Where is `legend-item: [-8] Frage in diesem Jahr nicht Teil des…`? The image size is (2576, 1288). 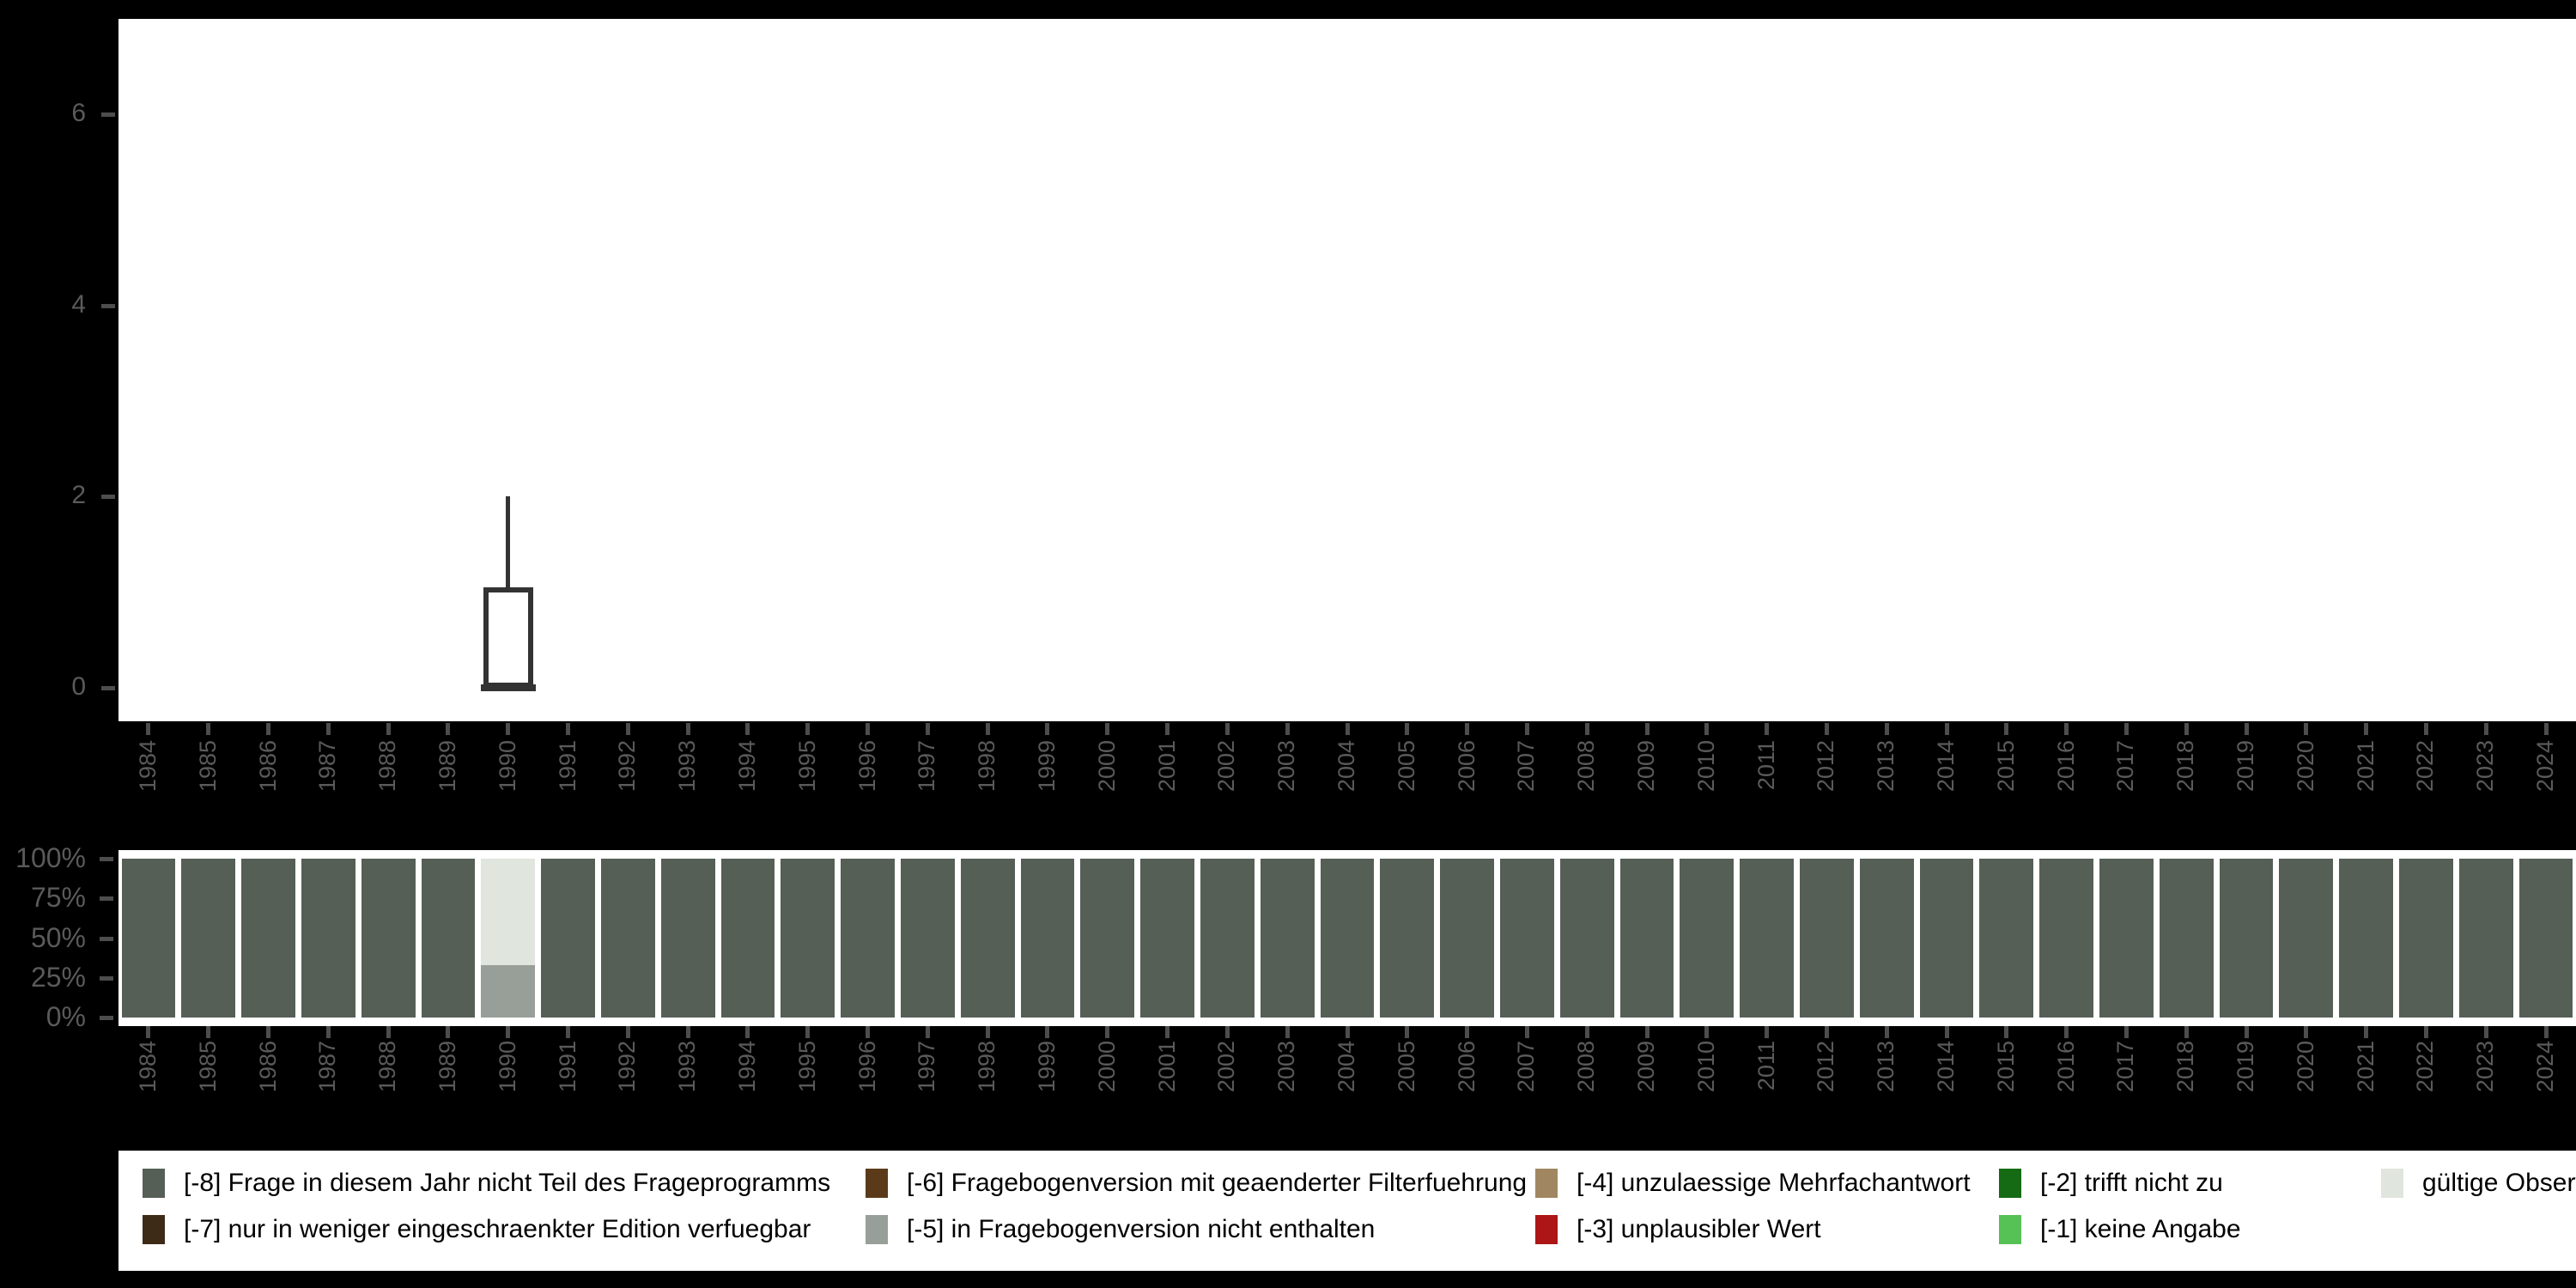 legend-item: [-8] Frage in diesem Jahr nicht Teil des… is located at coordinates (486, 1183).